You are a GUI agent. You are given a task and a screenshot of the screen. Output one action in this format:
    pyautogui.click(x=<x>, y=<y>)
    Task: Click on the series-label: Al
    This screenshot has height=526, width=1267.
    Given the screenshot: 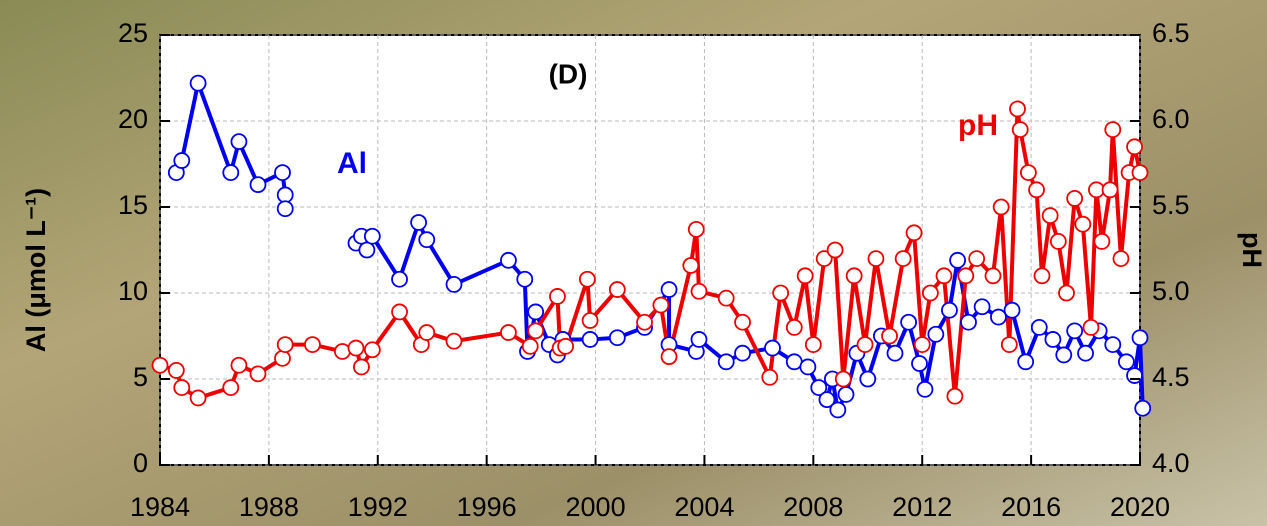 What is the action you would take?
    pyautogui.click(x=352, y=163)
    